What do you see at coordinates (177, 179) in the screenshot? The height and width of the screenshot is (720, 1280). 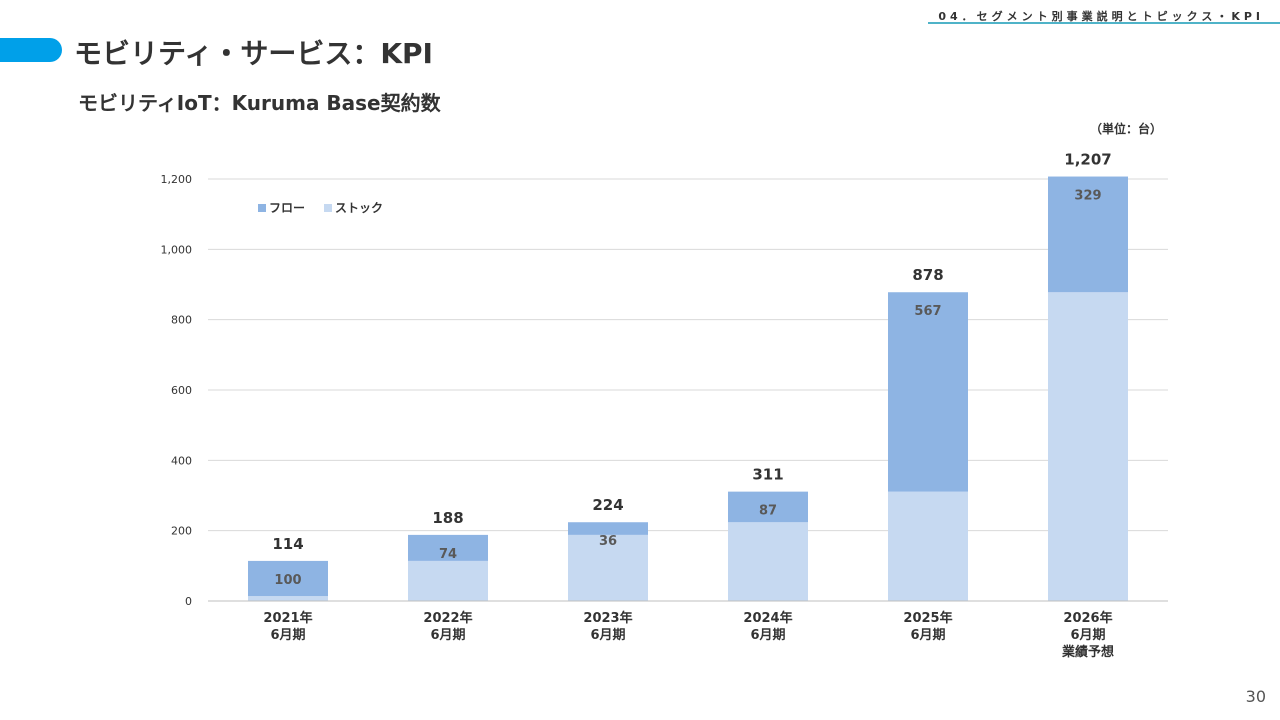 I see `y-tick-label: 1,200` at bounding box center [177, 179].